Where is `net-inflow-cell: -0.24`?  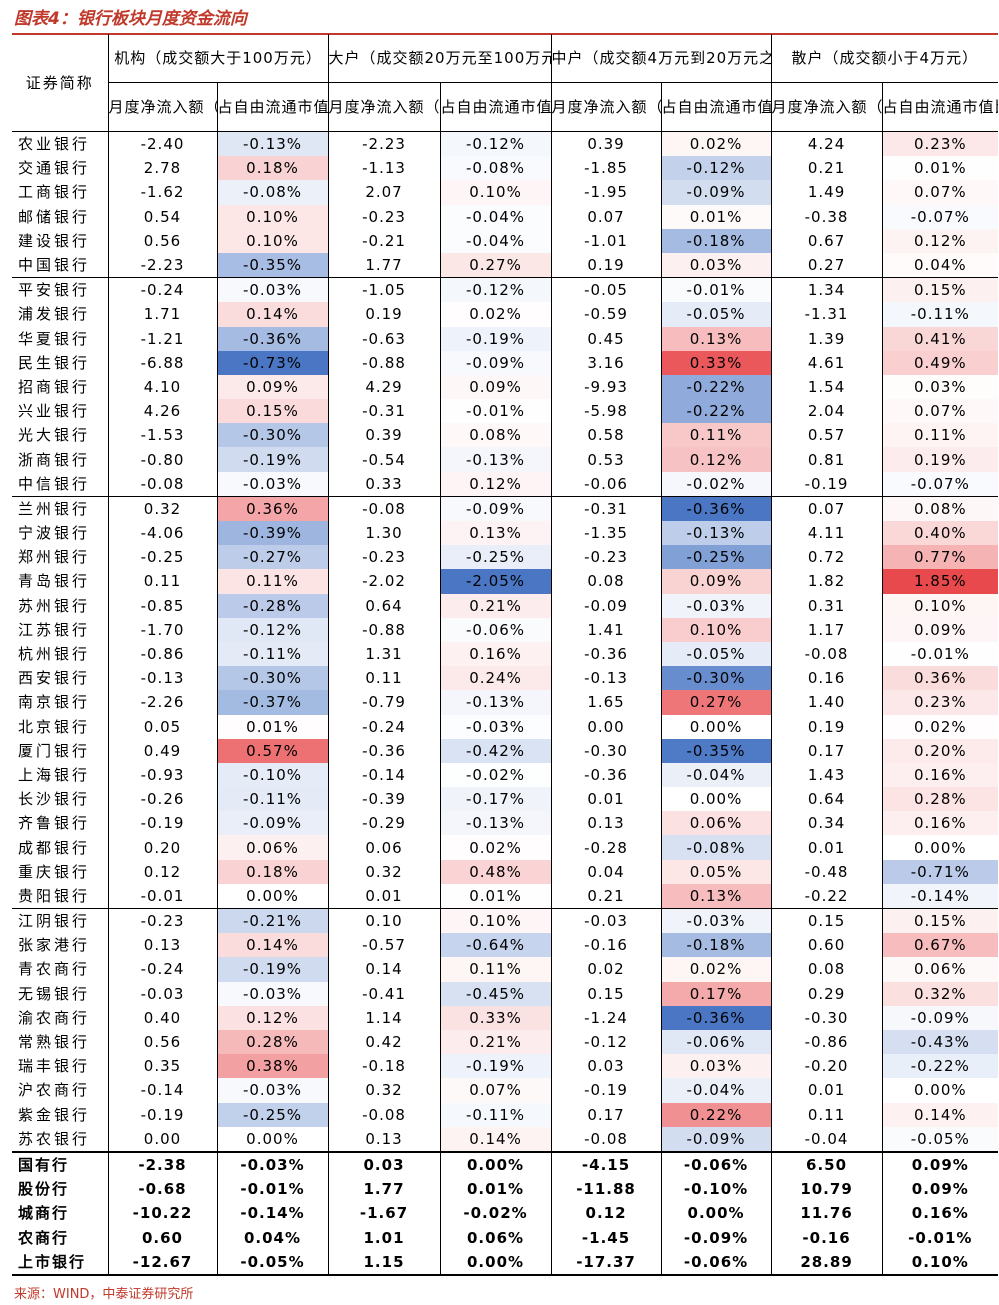 net-inflow-cell: -0.24 is located at coordinates (384, 726).